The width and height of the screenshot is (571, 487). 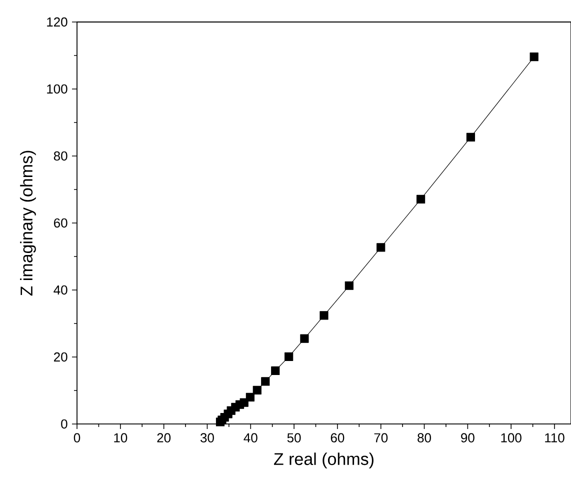 What do you see at coordinates (207, 437) in the screenshot?
I see `x-tick-label: 30` at bounding box center [207, 437].